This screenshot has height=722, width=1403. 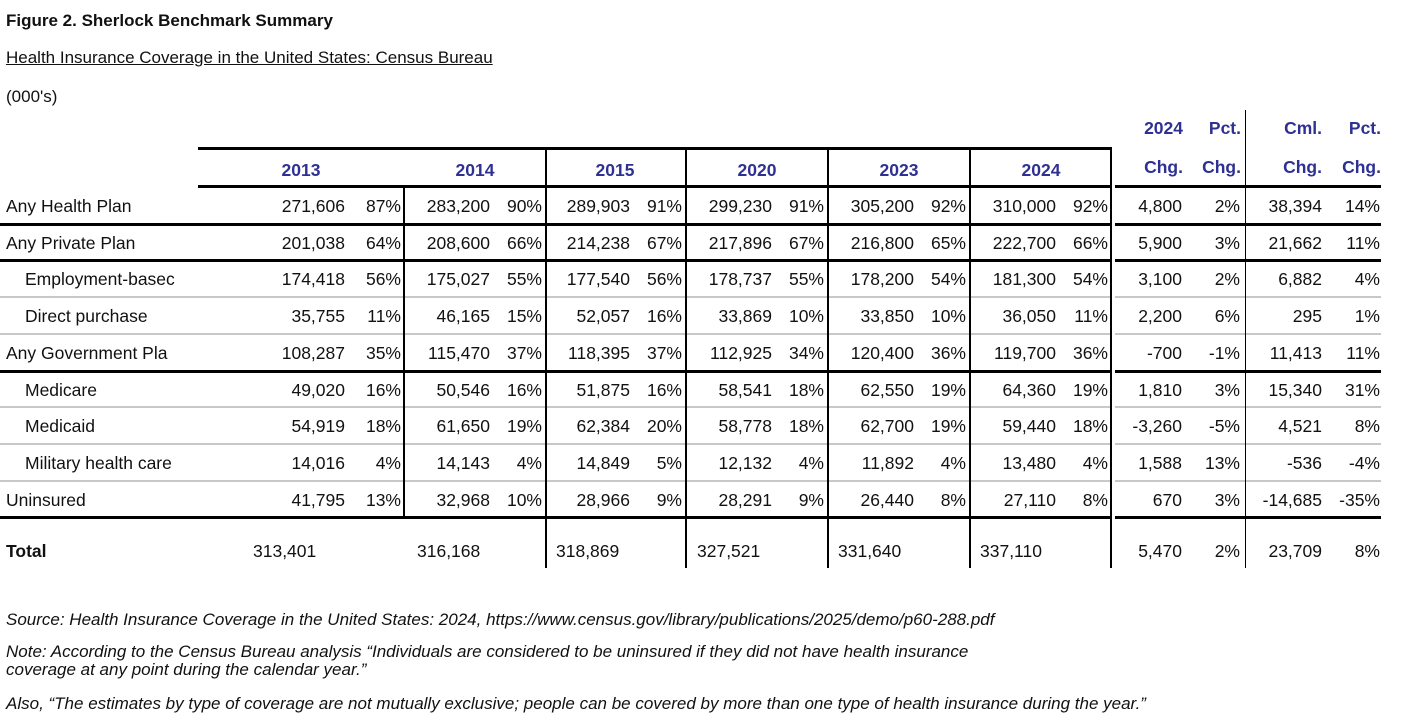 What do you see at coordinates (1090, 206) in the screenshot?
I see `percent-cell: 92%` at bounding box center [1090, 206].